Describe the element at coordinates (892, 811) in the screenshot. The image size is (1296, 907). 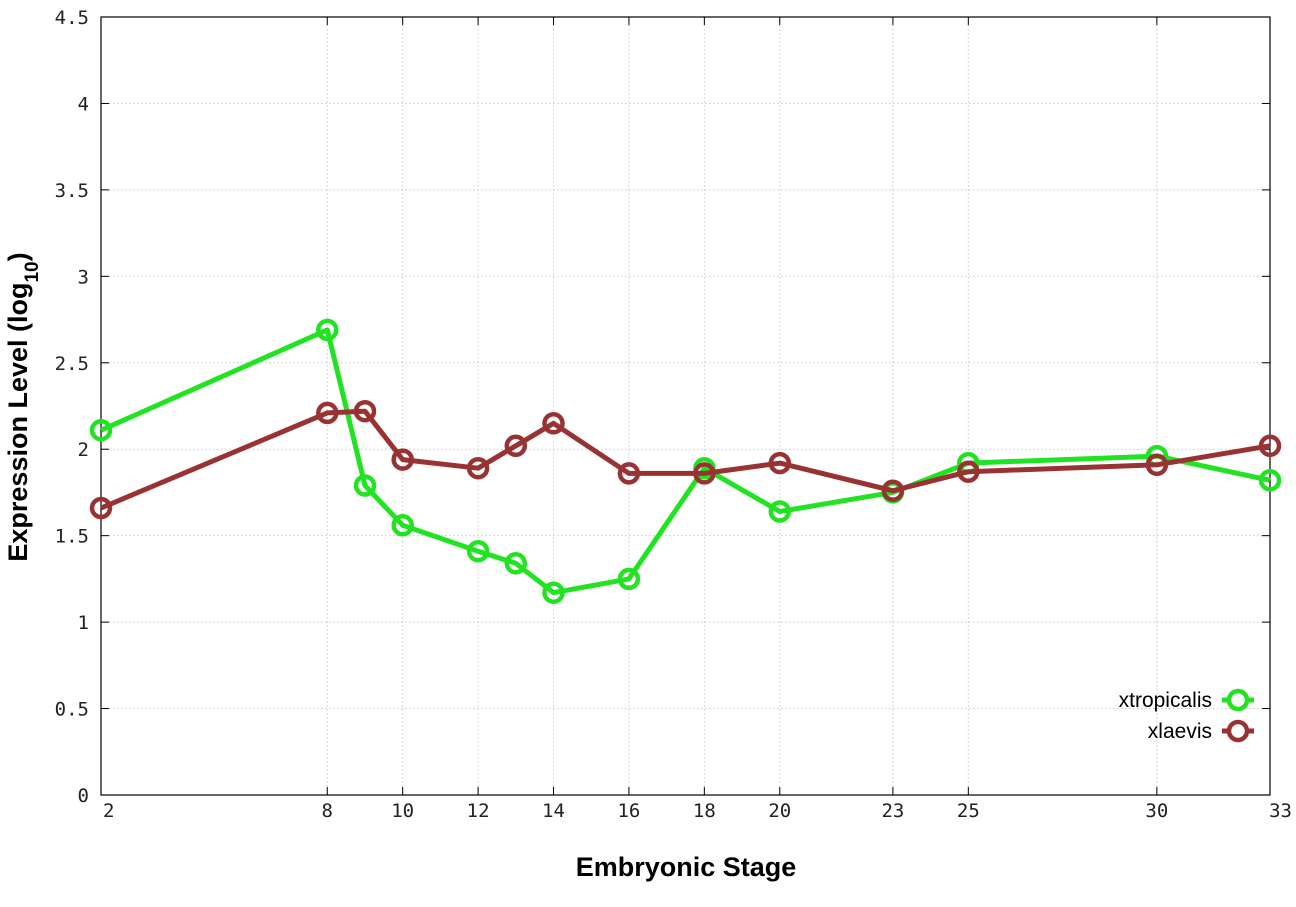
I see `x-tick-label: 23` at that location.